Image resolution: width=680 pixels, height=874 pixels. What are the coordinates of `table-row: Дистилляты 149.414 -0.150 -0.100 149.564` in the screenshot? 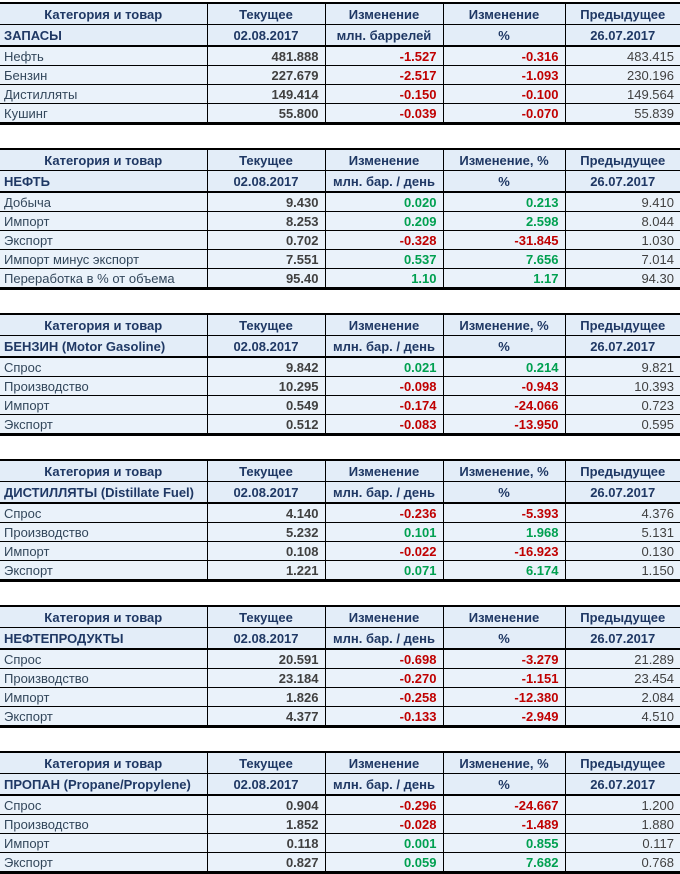 It's located at (340, 94).